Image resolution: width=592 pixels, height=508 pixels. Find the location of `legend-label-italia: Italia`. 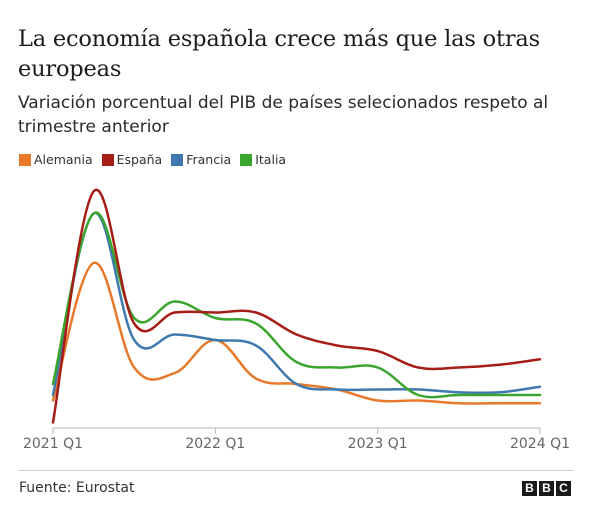

legend-label-italia: Italia is located at coordinates (271, 159).